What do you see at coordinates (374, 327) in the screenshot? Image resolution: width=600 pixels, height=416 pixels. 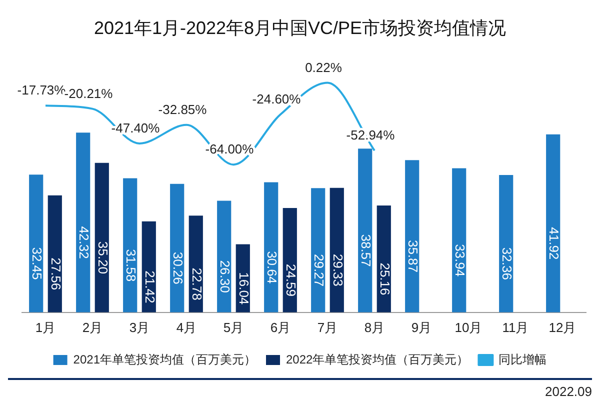 I see `x-tick-label: 8月` at bounding box center [374, 327].